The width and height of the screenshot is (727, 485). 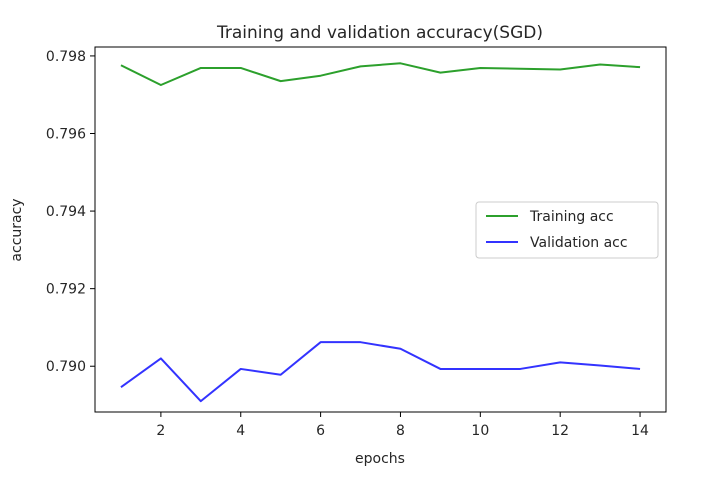 What do you see at coordinates (66, 212) in the screenshot?
I see `y-tick-label: 0.794` at bounding box center [66, 212].